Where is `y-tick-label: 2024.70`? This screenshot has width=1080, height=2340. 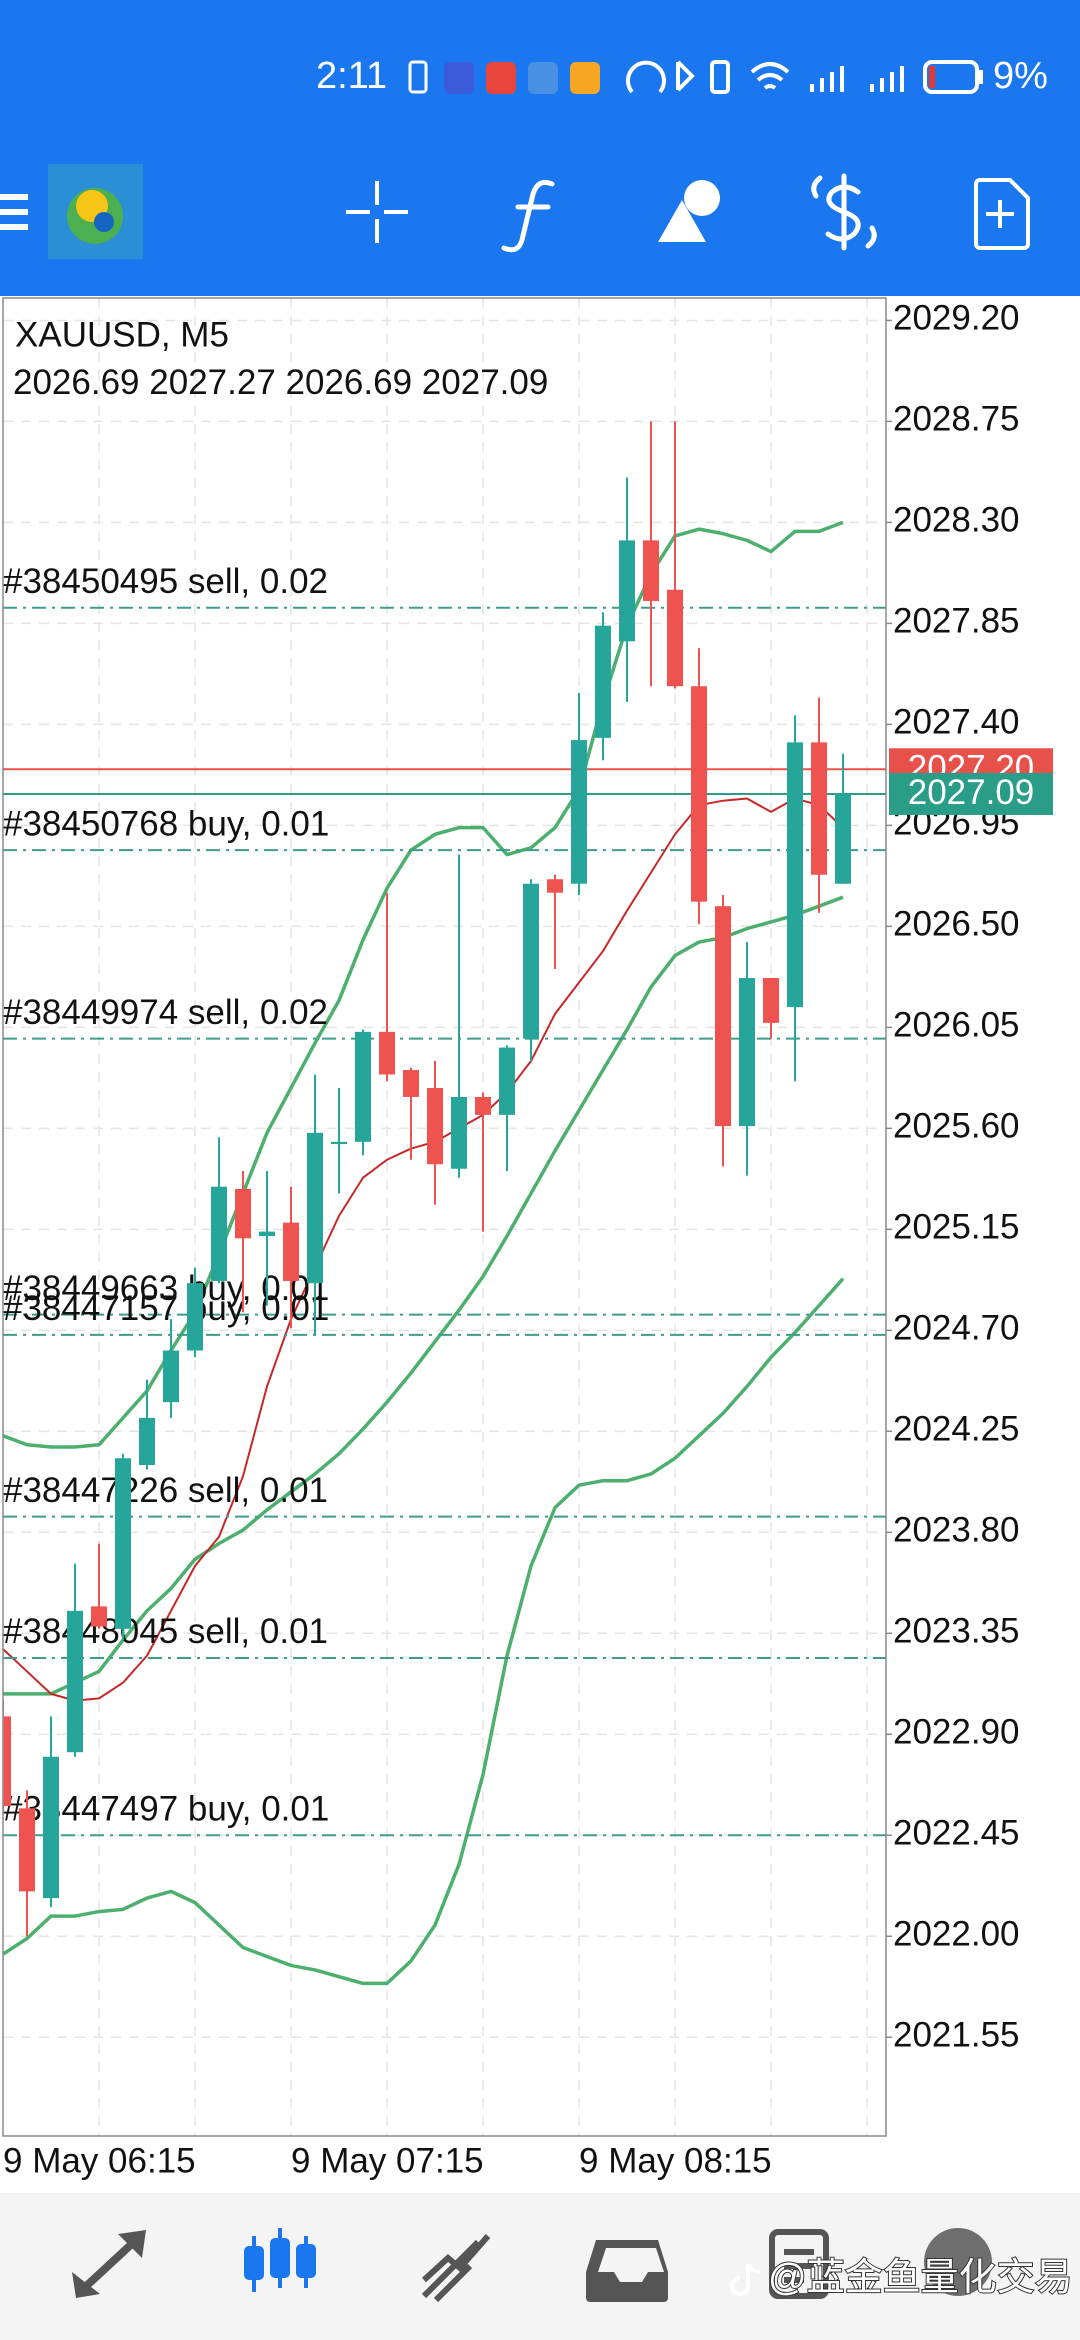
y-tick-label: 2024.70 is located at coordinates (956, 1328).